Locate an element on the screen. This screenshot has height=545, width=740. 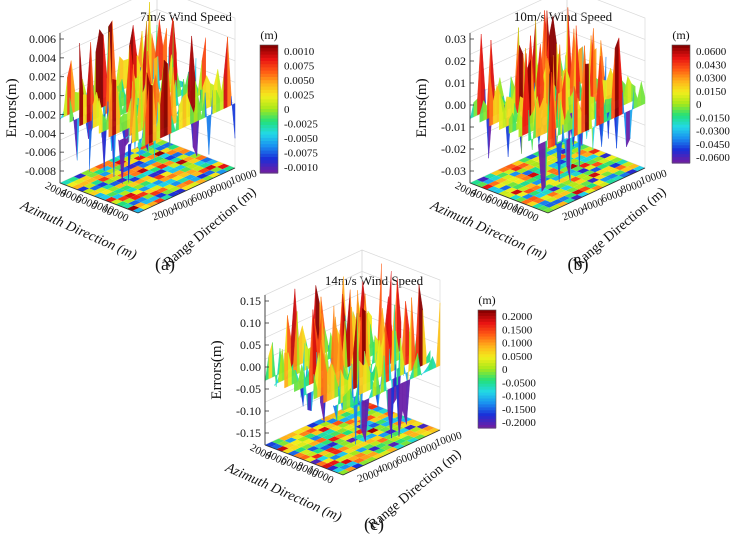
axes is located at coordinates (352, 385).